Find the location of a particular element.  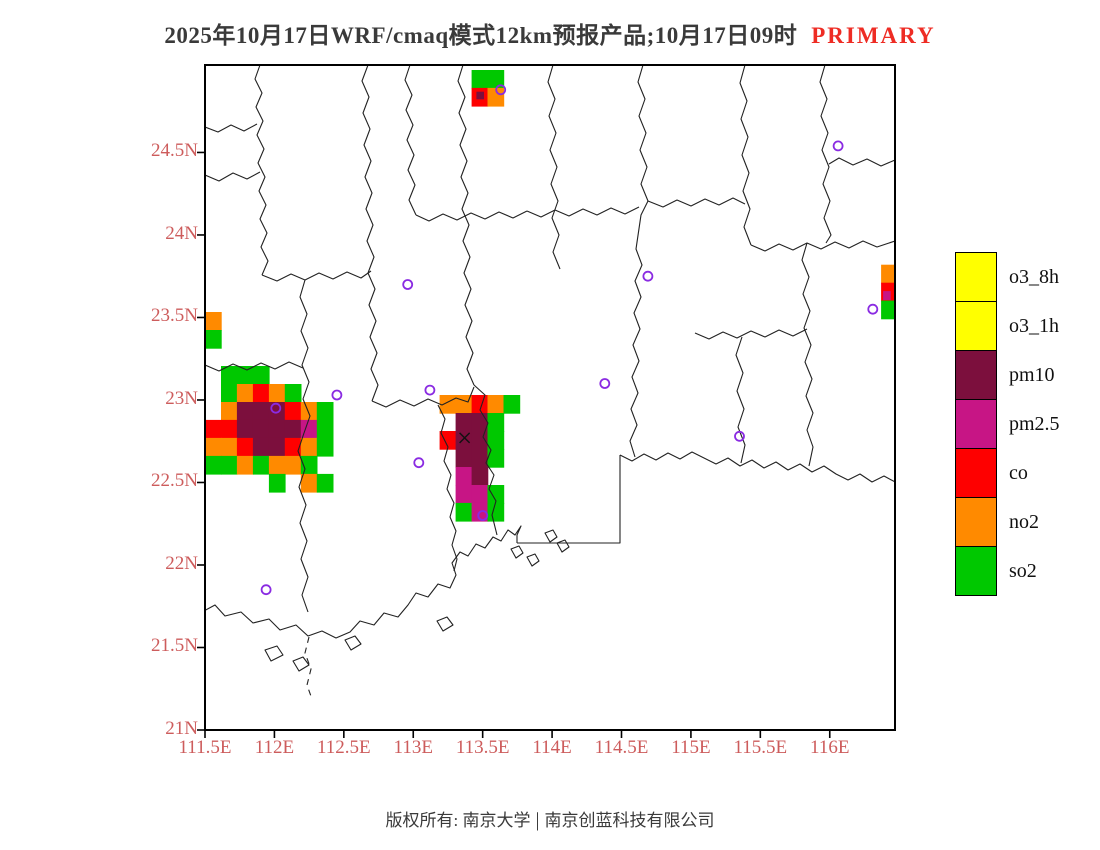

legend-item-o3_8h: o3_8h is located at coordinates (1027, 277).